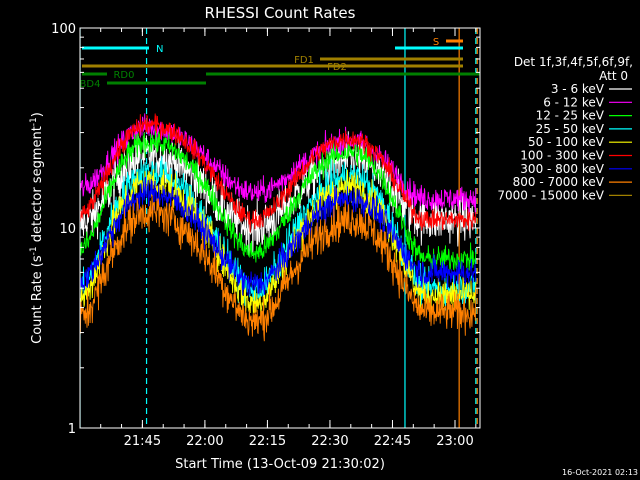 This screenshot has height=480, width=640. Describe the element at coordinates (67, 229) in the screenshot. I see `y-tick-label: 10` at that location.